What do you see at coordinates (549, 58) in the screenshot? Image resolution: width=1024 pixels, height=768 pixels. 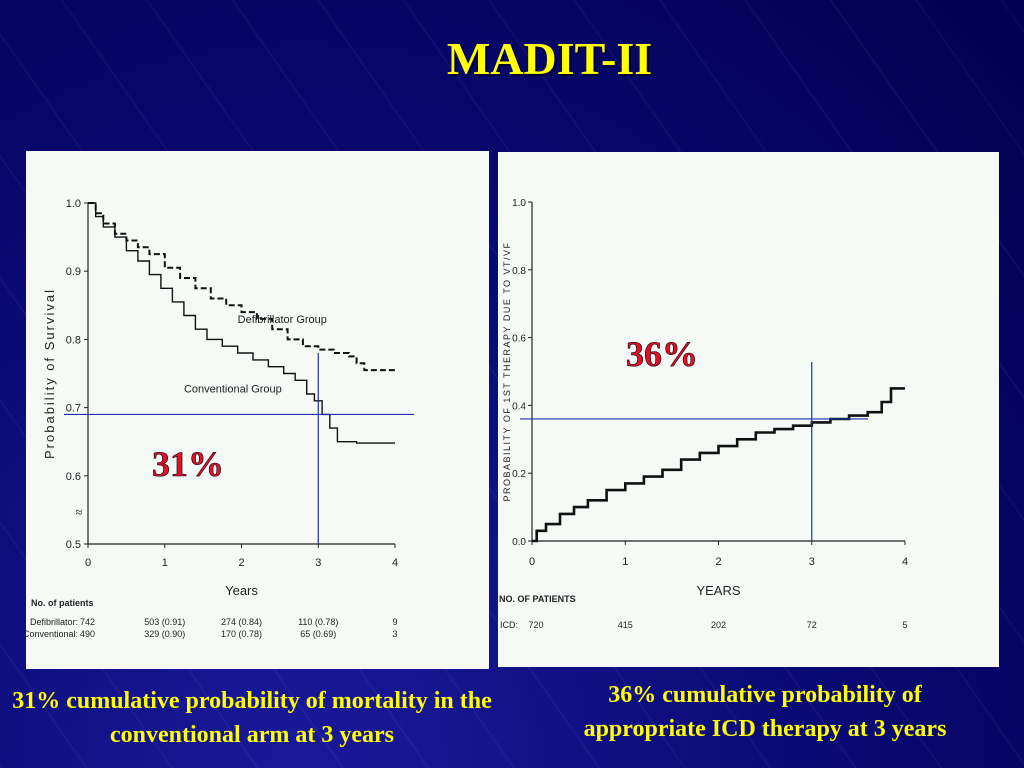 I see `slide-title: MADIT-II` at bounding box center [549, 58].